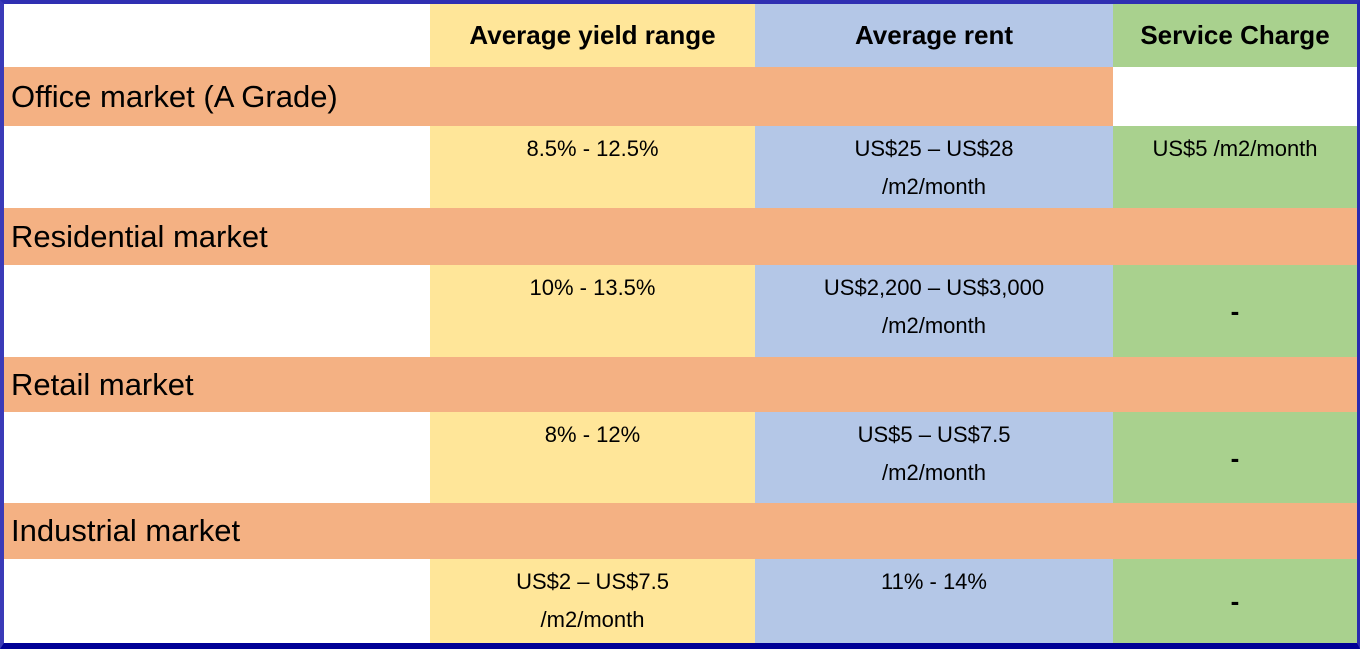 This screenshot has width=1360, height=649. What do you see at coordinates (680, 236) in the screenshot?
I see `section-title-residential-market: Residential market` at bounding box center [680, 236].